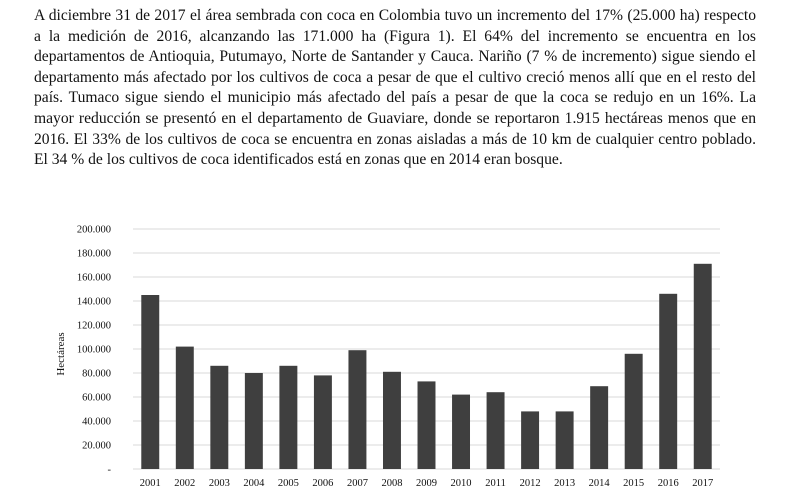 Image resolution: width=789 pixels, height=500 pixels. Describe the element at coordinates (94, 302) in the screenshot. I see `y-tick-label: 140.000` at that location.